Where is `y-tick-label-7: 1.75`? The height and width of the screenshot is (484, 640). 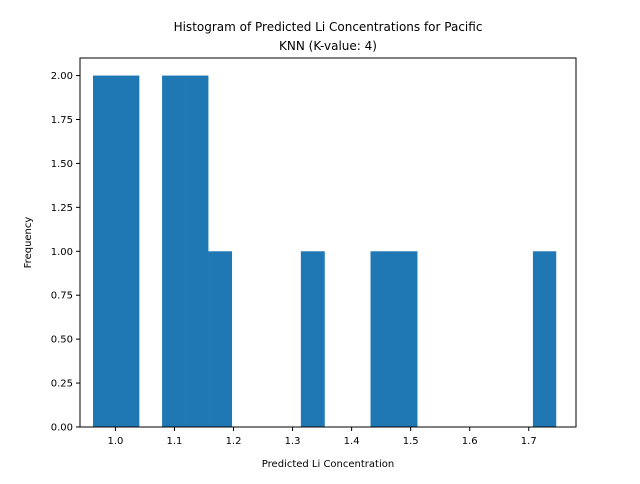 y-tick-label-7: 1.75 is located at coordinates (62, 120).